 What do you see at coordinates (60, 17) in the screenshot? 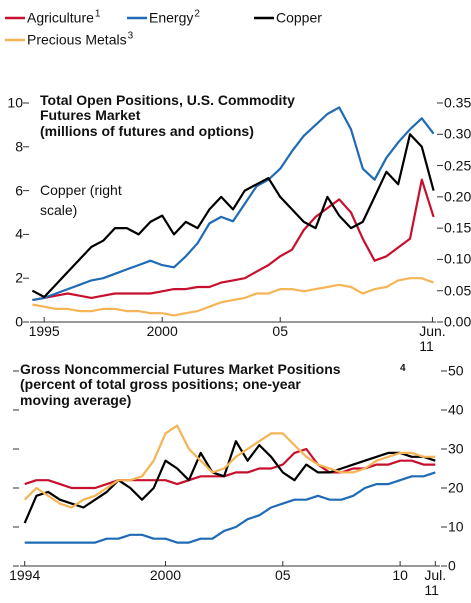
I see `legend-label: Agriculture` at bounding box center [60, 17].